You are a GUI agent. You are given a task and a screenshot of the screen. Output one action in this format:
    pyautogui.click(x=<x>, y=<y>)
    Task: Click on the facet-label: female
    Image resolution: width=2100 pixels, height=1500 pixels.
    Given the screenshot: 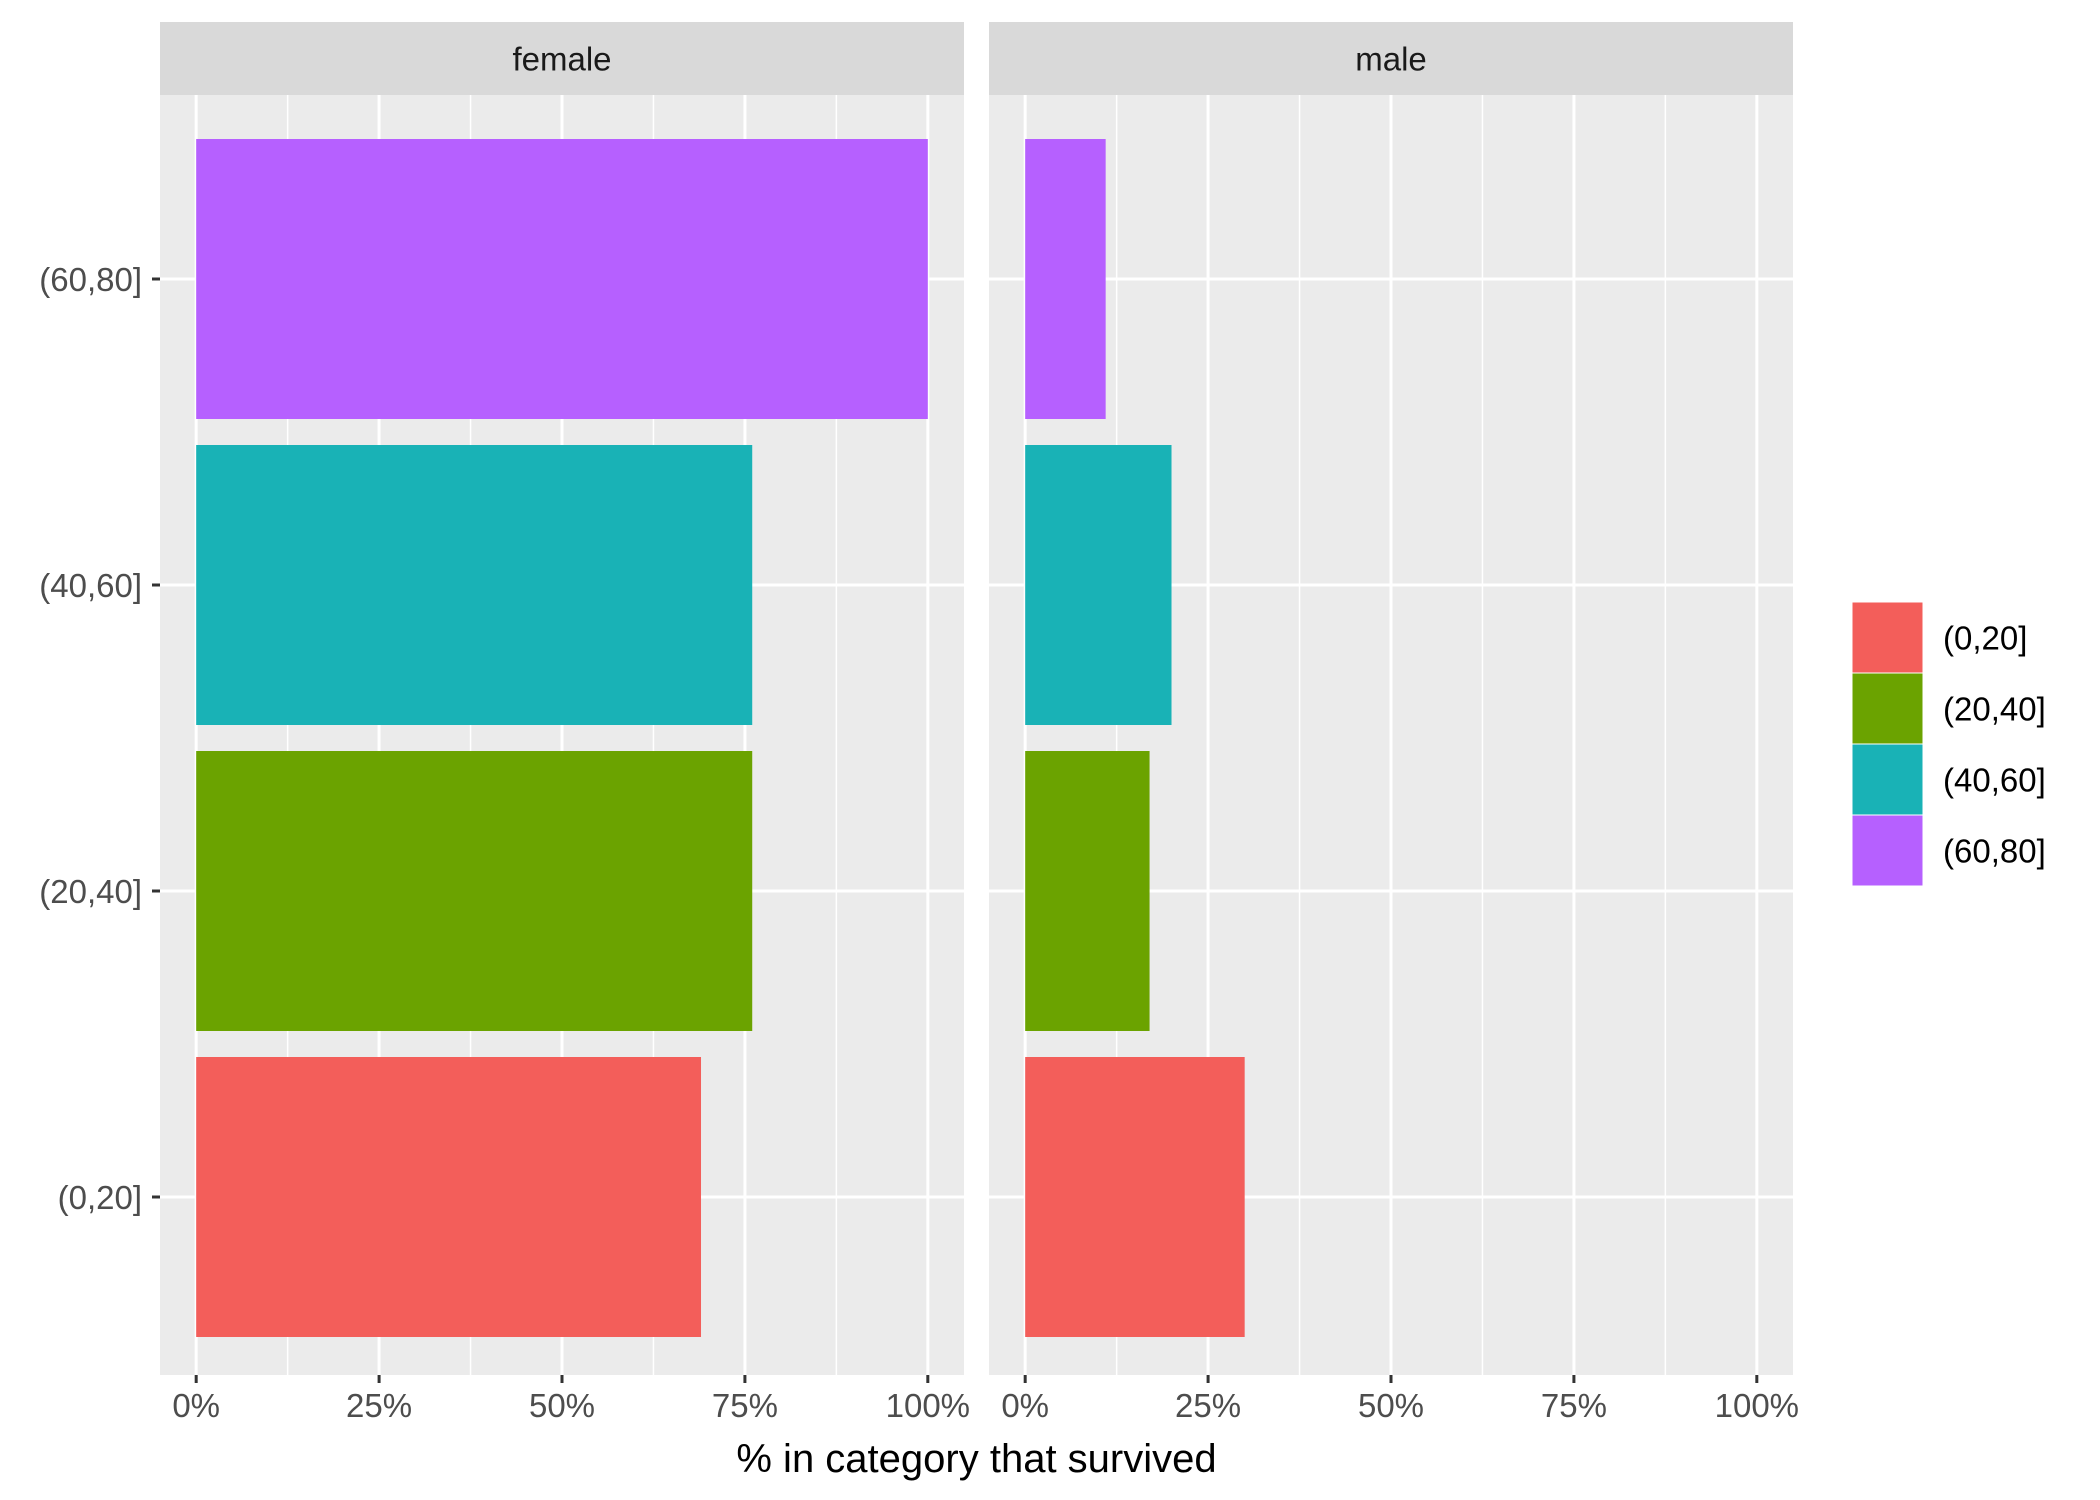 What is the action you would take?
    pyautogui.click(x=561, y=59)
    